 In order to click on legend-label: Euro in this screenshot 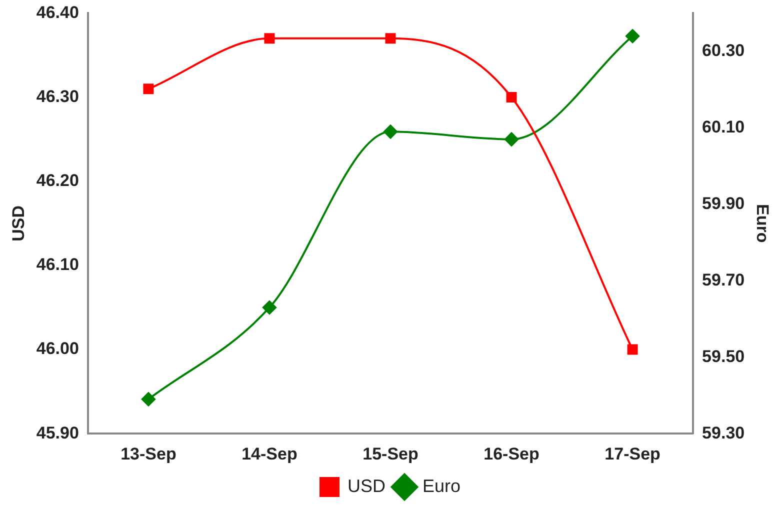, I will do `click(441, 486)`.